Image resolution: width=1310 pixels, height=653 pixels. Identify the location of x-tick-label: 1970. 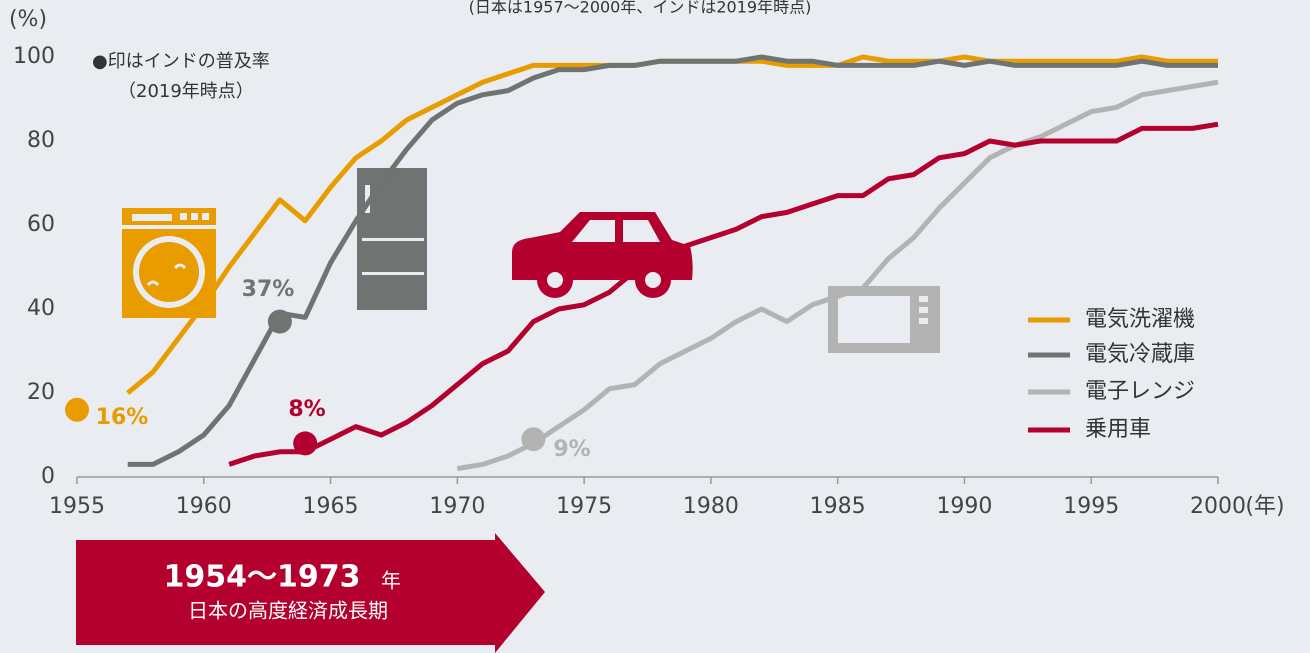
(457, 506).